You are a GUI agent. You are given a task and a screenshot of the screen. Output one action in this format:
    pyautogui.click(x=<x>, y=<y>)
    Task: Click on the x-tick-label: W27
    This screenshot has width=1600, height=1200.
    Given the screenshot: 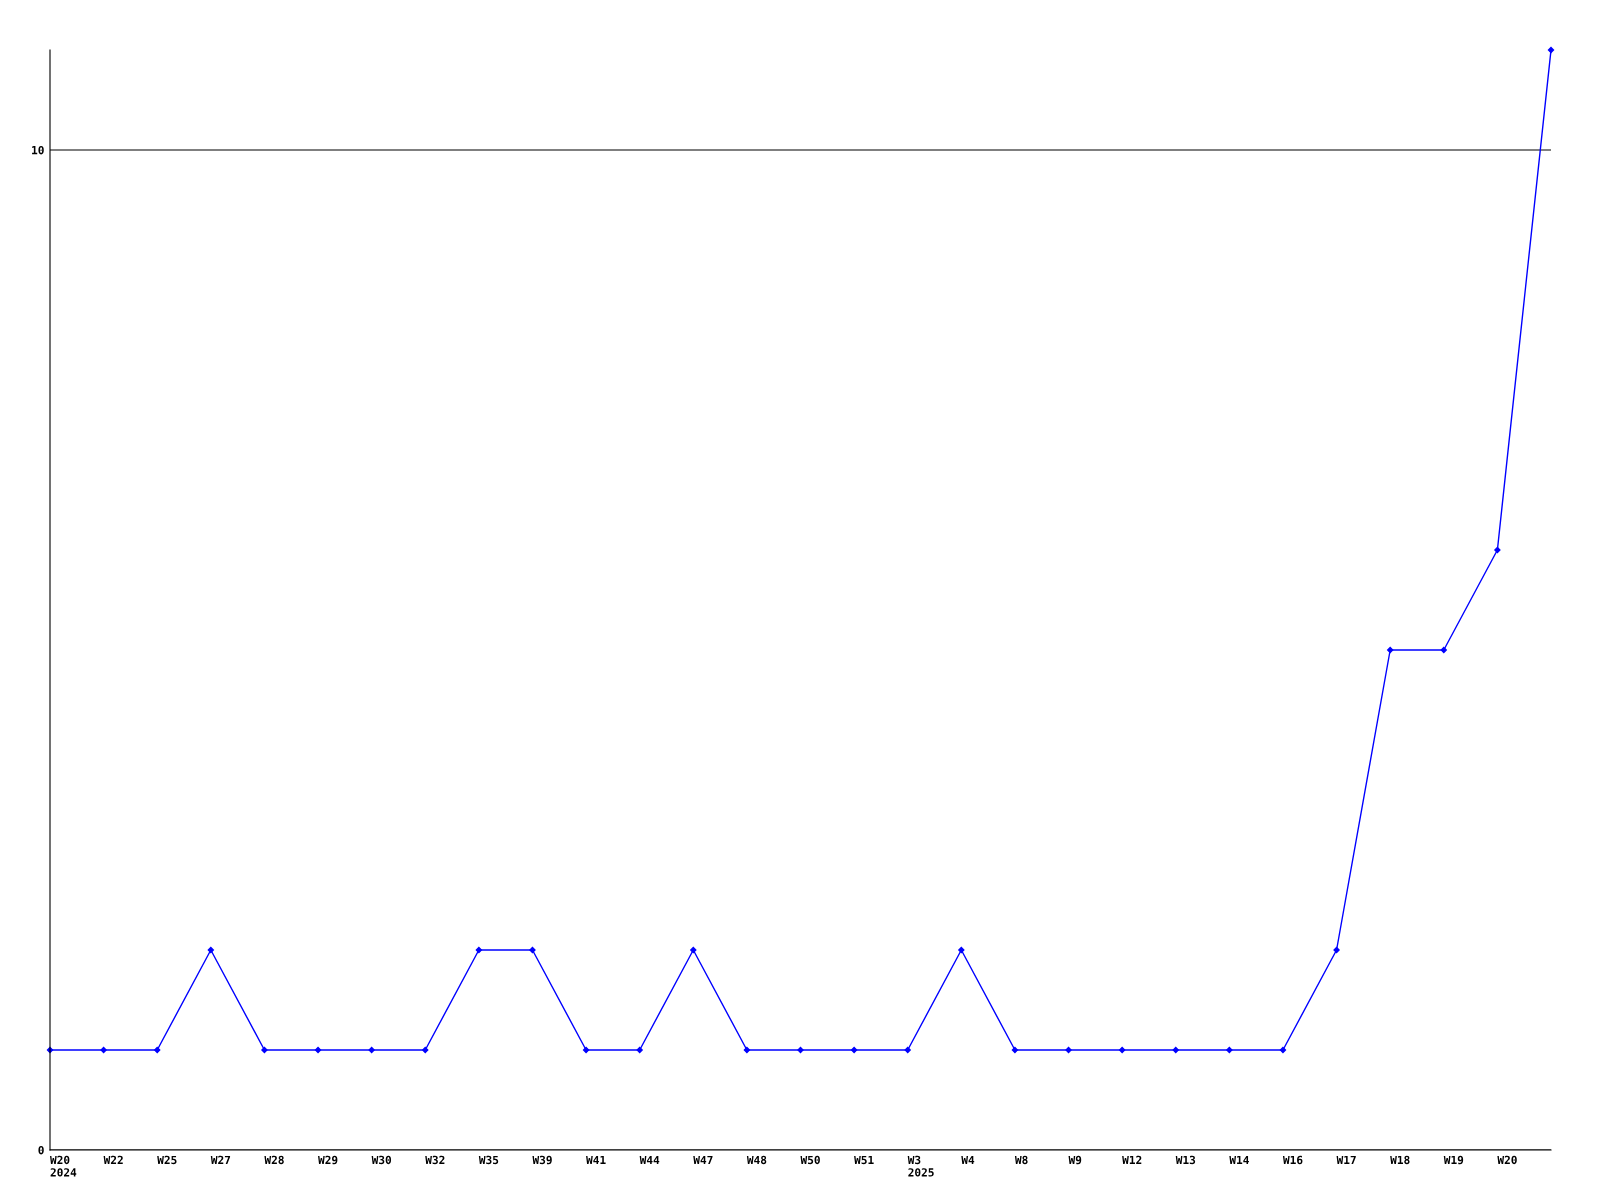 What is the action you would take?
    pyautogui.click(x=220, y=1159)
    